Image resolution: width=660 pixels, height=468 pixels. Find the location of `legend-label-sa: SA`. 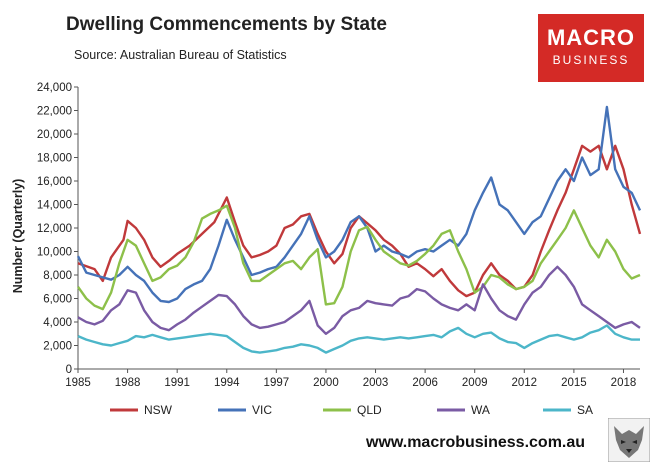

legend-label-sa: SA is located at coordinates (585, 410).